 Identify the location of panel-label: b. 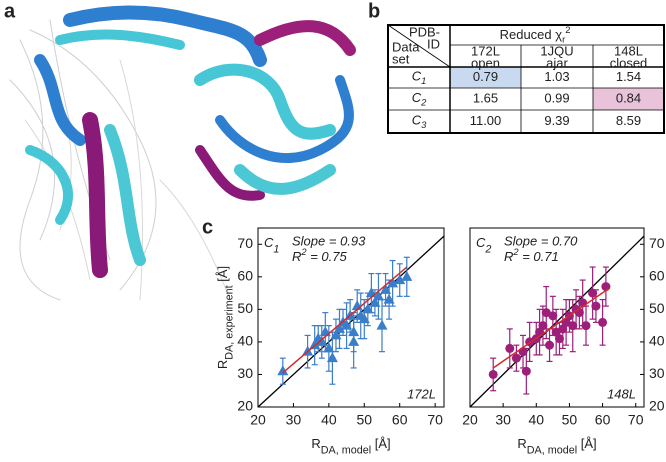
(374, 11).